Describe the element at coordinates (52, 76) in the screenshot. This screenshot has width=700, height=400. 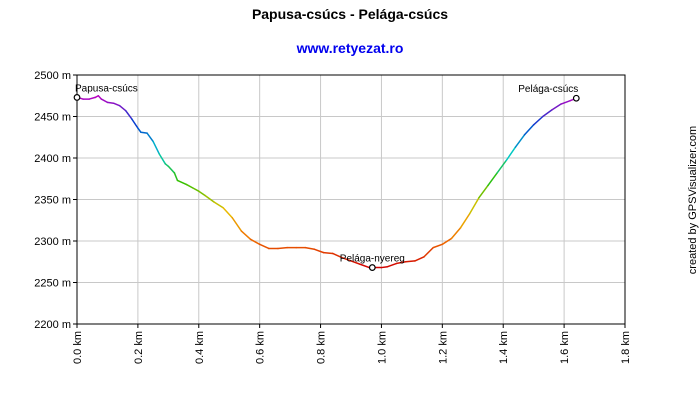
I see `y-tick-label: 2500 m` at that location.